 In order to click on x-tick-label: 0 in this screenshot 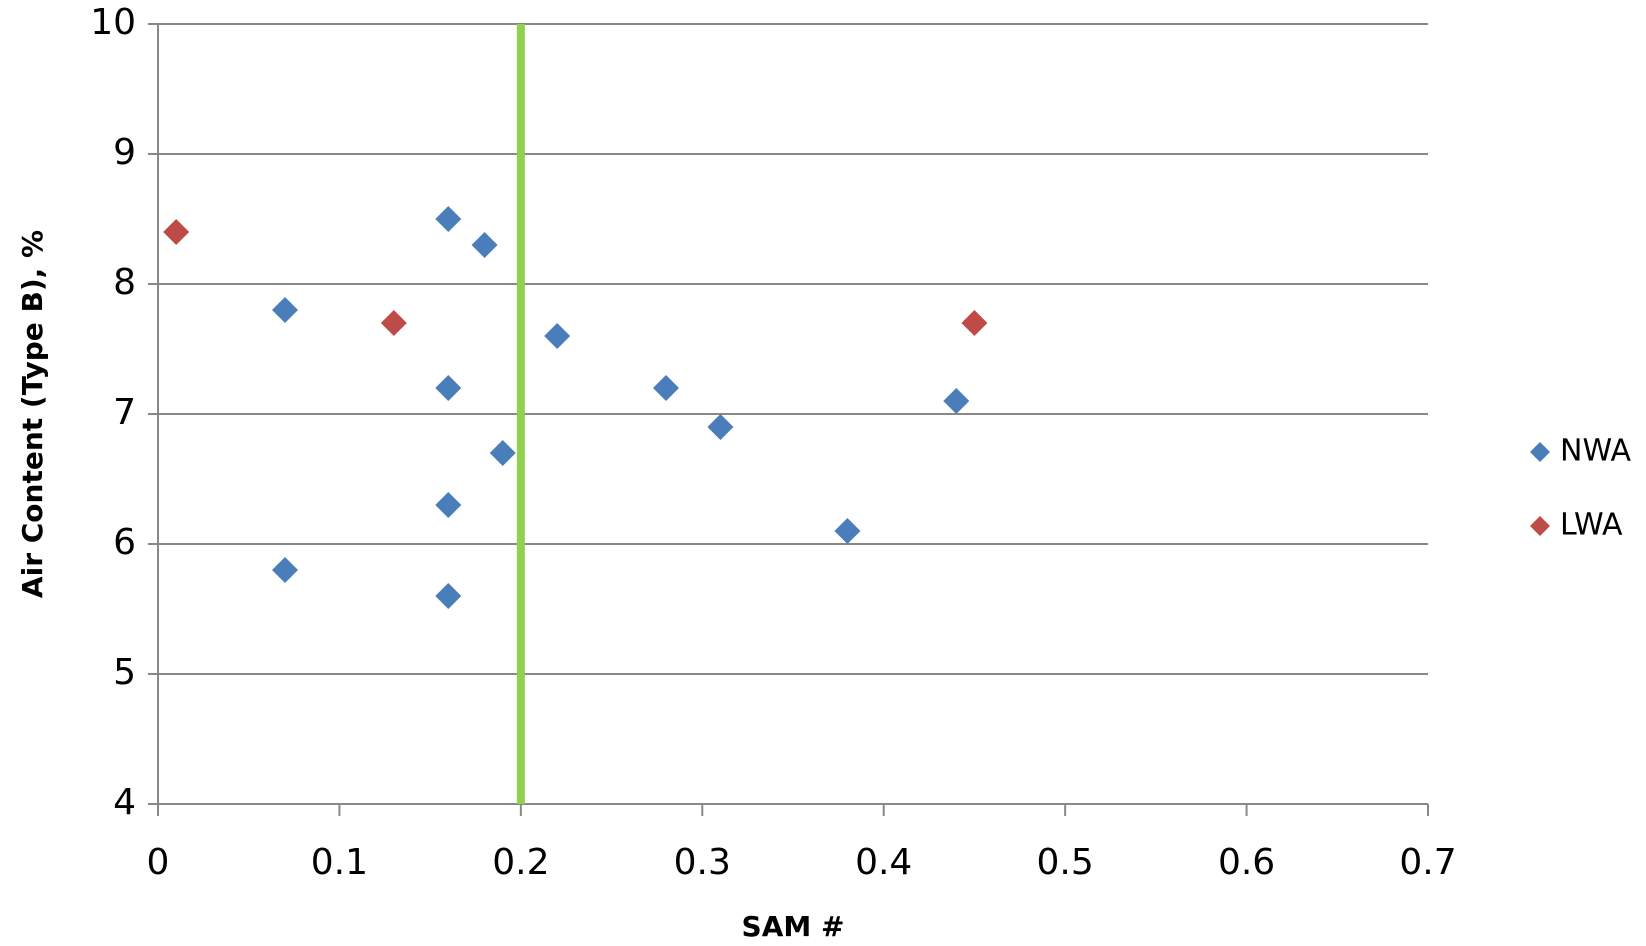, I will do `click(158, 862)`.